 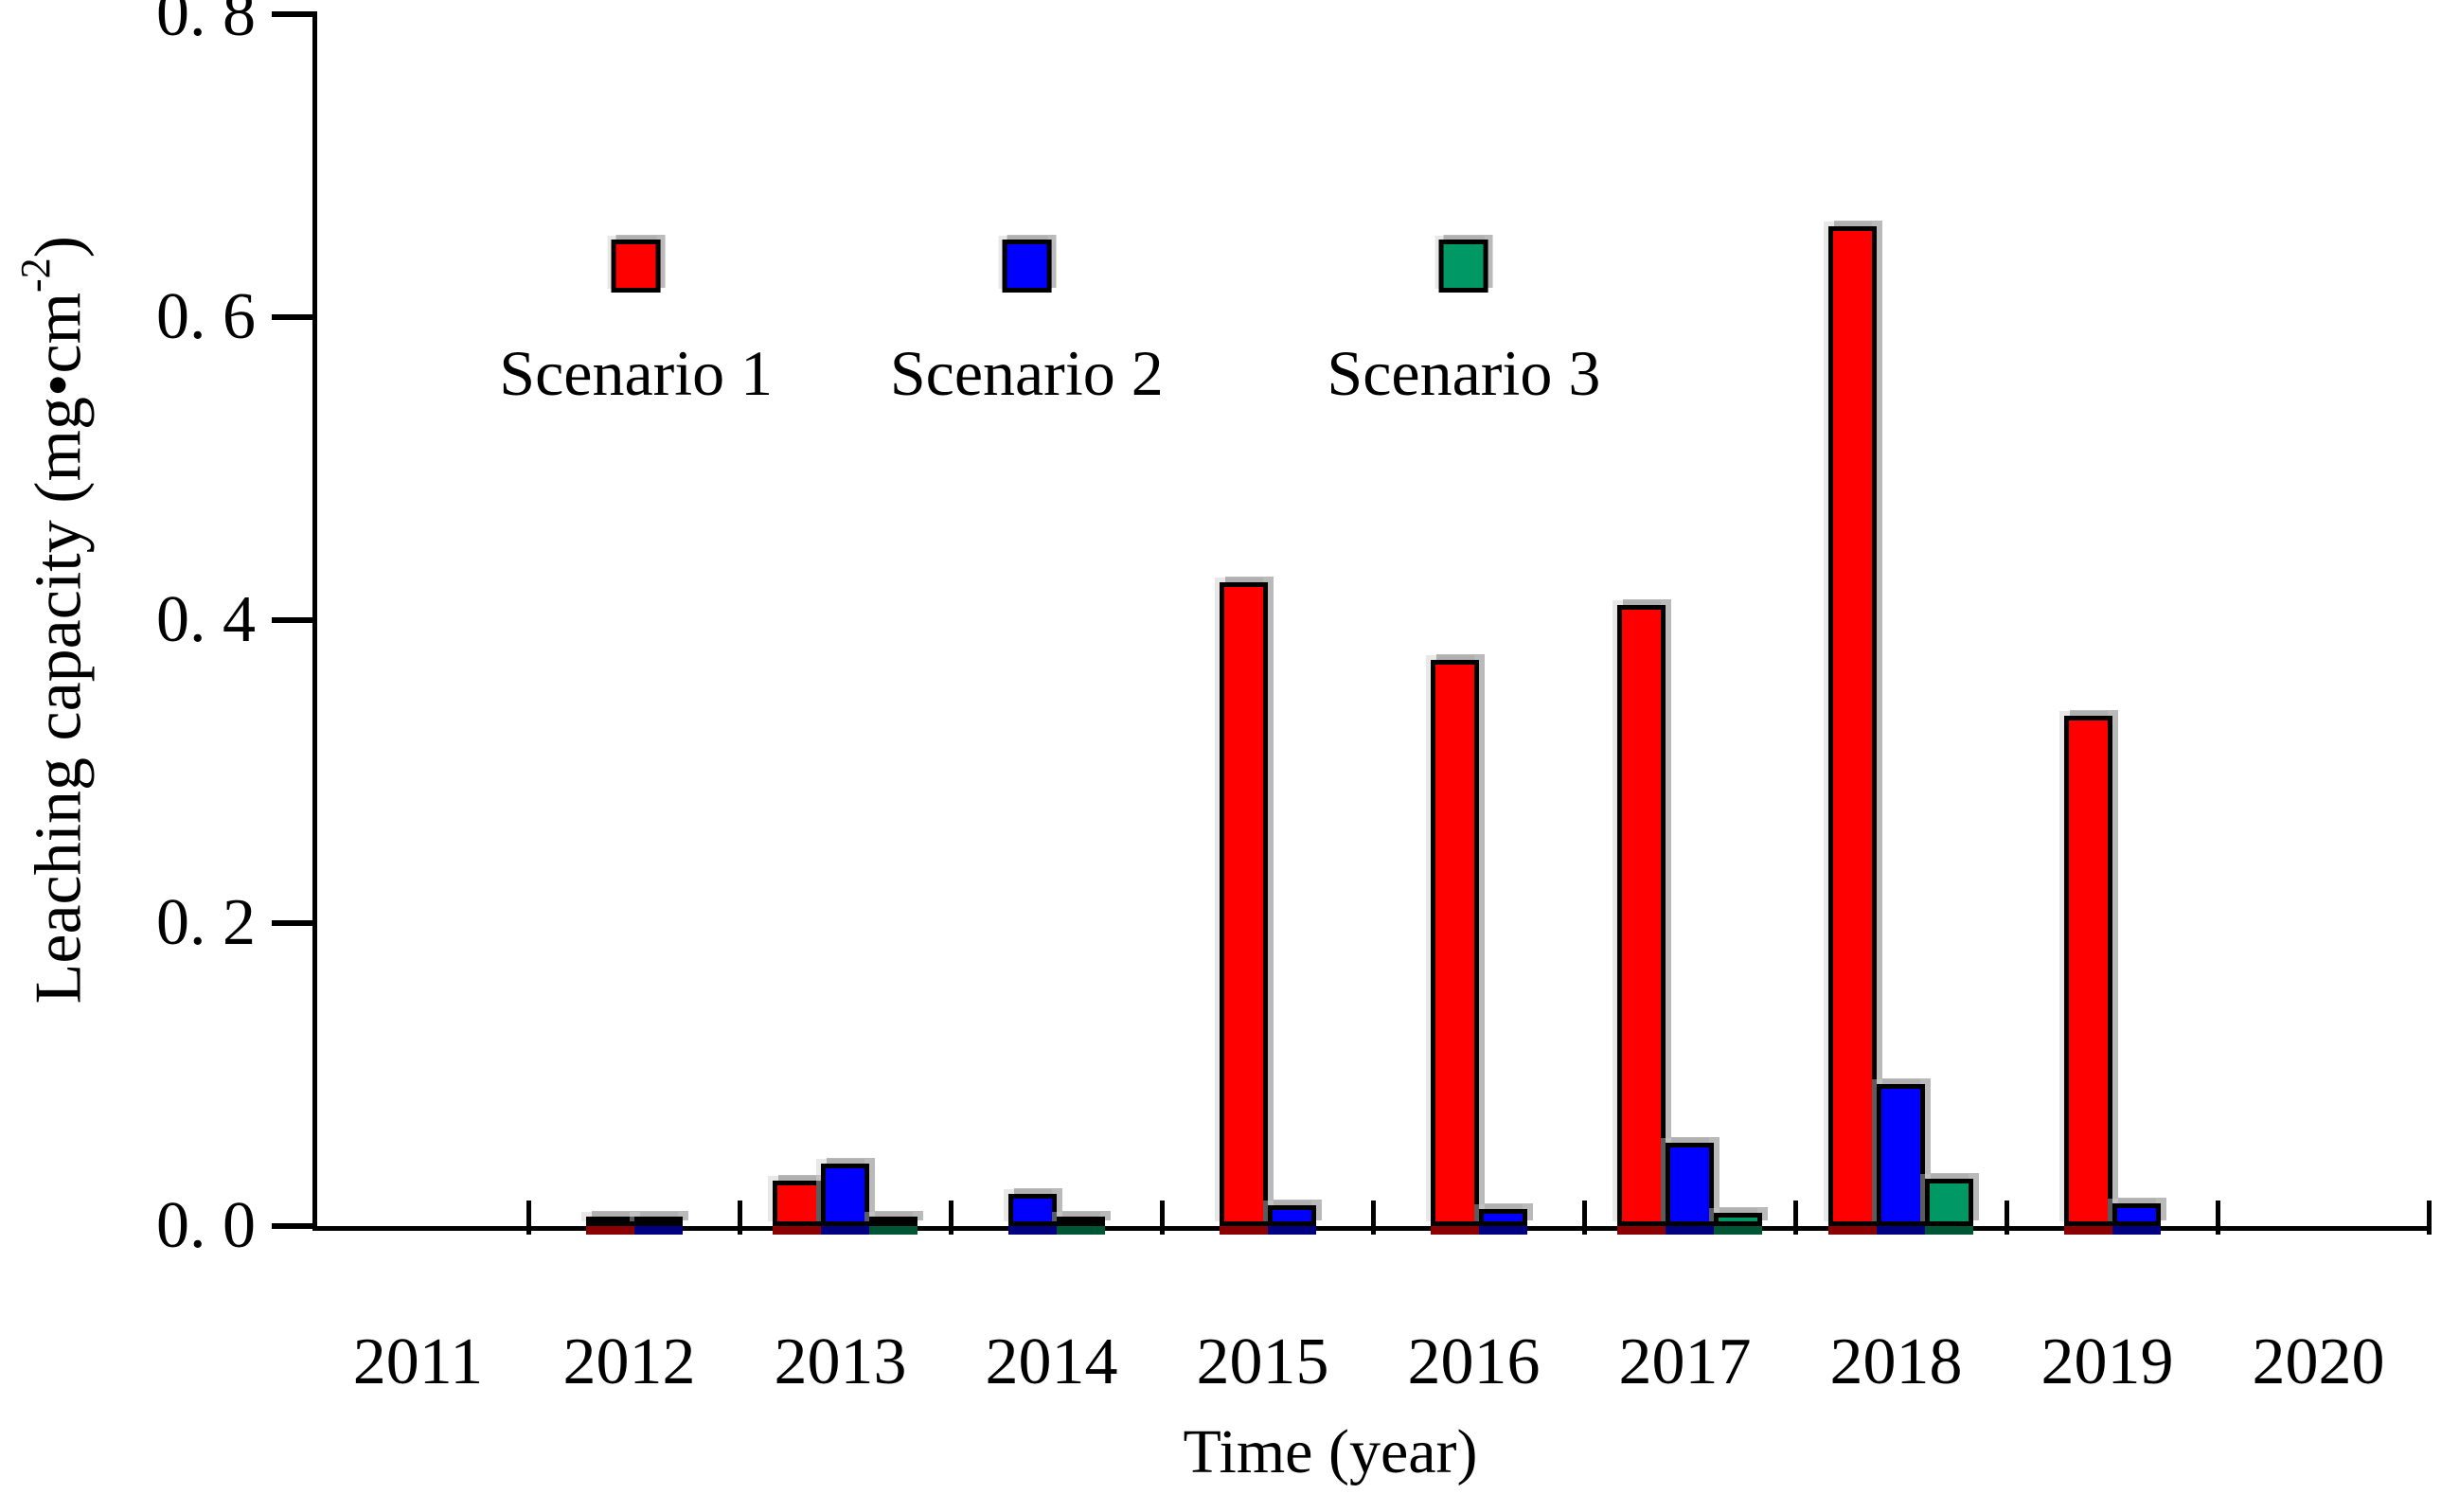 What do you see at coordinates (636, 324) in the screenshot?
I see `legend-entry-scenario1: Scenario 1` at bounding box center [636, 324].